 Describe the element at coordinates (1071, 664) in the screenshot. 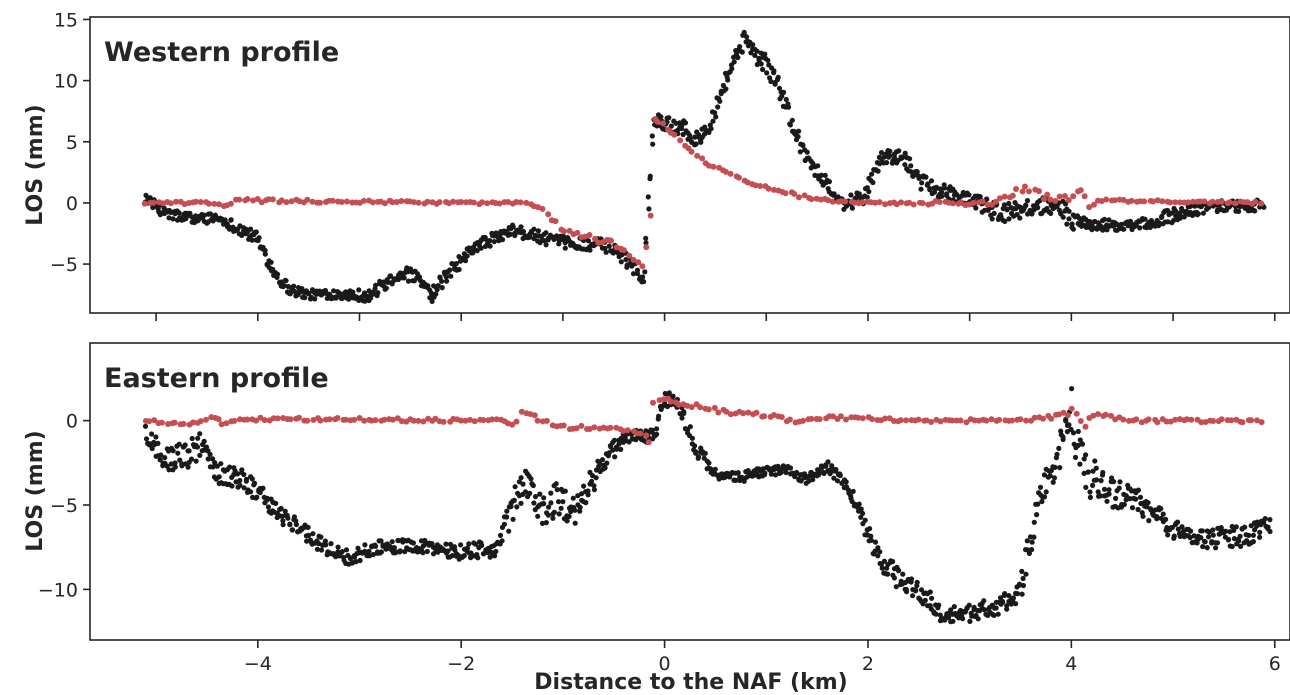

I see `x-tick-label: 4` at that location.